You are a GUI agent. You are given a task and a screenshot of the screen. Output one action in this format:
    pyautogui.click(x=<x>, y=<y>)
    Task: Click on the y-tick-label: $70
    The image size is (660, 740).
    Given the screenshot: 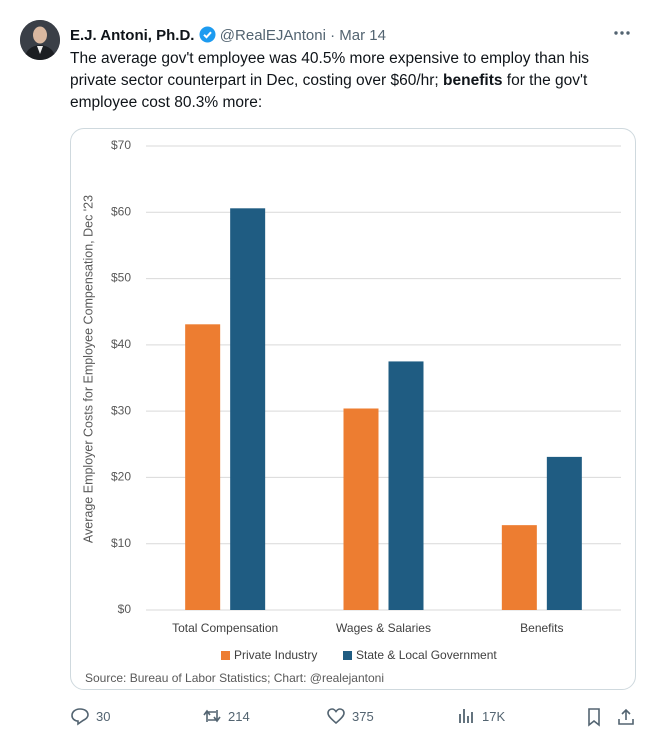 What is the action you would take?
    pyautogui.click(x=121, y=145)
    